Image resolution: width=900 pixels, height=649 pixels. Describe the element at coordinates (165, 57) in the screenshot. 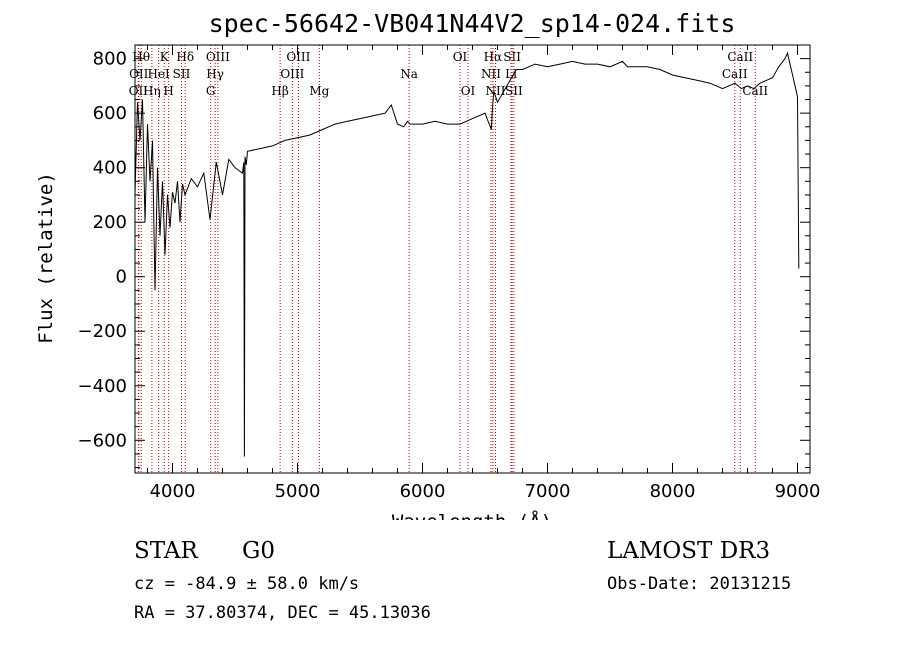

I see `spectral-line-label: K` at that location.